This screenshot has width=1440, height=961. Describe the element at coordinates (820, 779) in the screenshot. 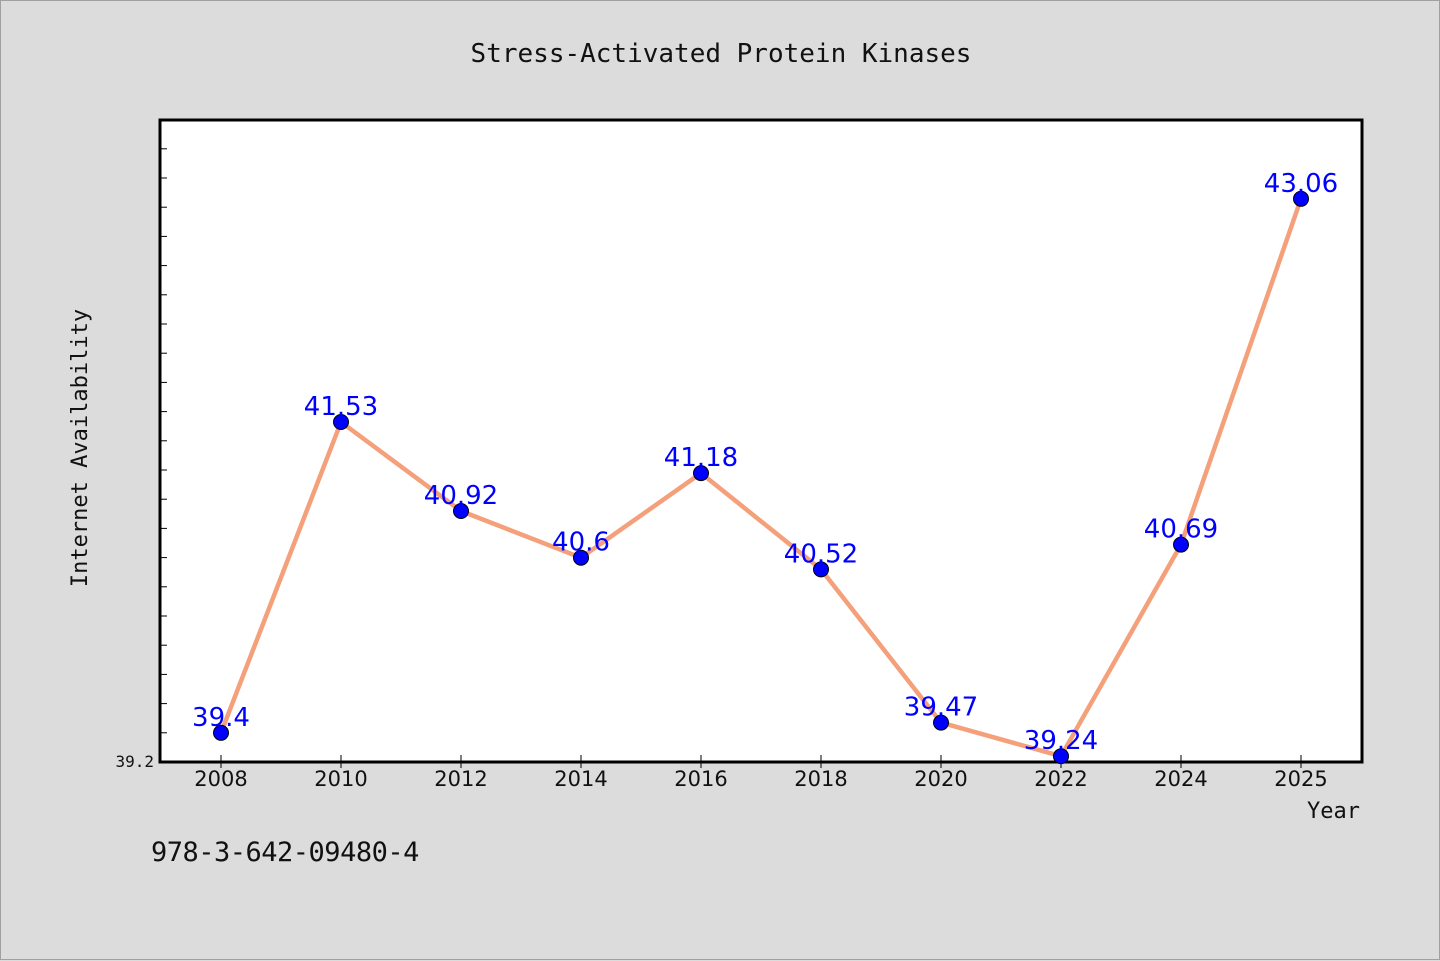

I see `x-tick-label: 2018` at that location.